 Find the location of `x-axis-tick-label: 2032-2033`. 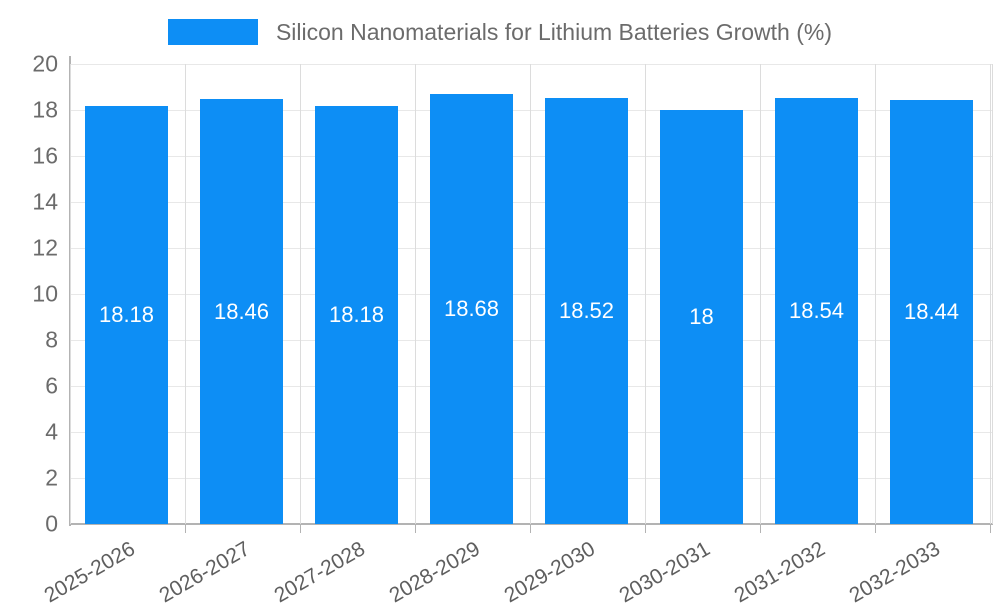

x-axis-tick-label: 2032-2033 is located at coordinates (894, 572).